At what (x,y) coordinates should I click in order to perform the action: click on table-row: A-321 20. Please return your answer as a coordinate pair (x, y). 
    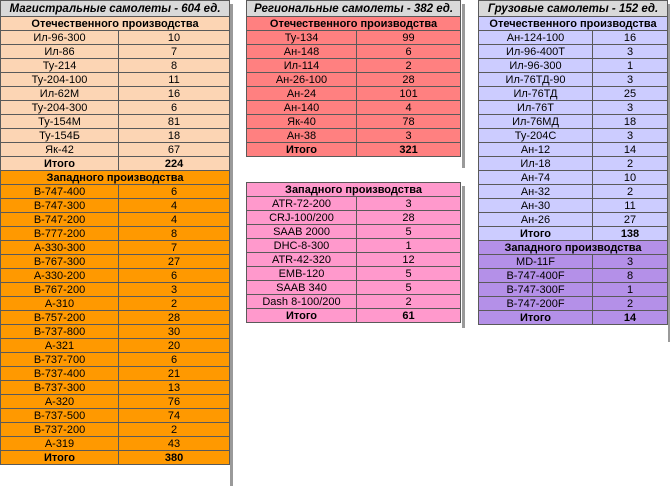
    Looking at the image, I should click on (115, 345).